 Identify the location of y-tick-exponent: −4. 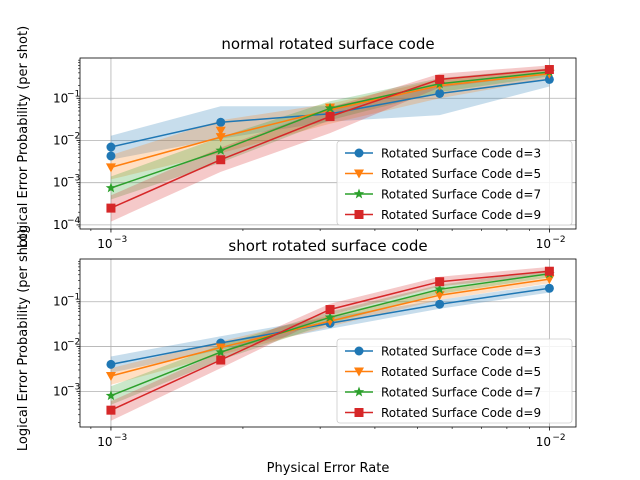
(74, 221).